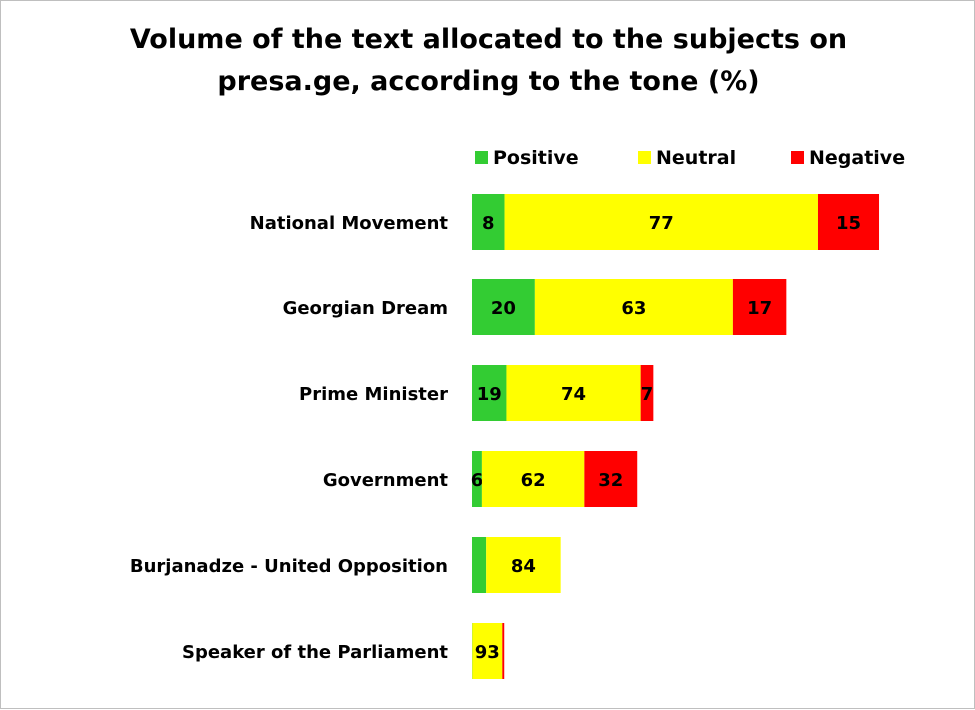 The height and width of the screenshot is (710, 975). What do you see at coordinates (848, 223) in the screenshot?
I see `data-label-national-movement-negative: 15` at bounding box center [848, 223].